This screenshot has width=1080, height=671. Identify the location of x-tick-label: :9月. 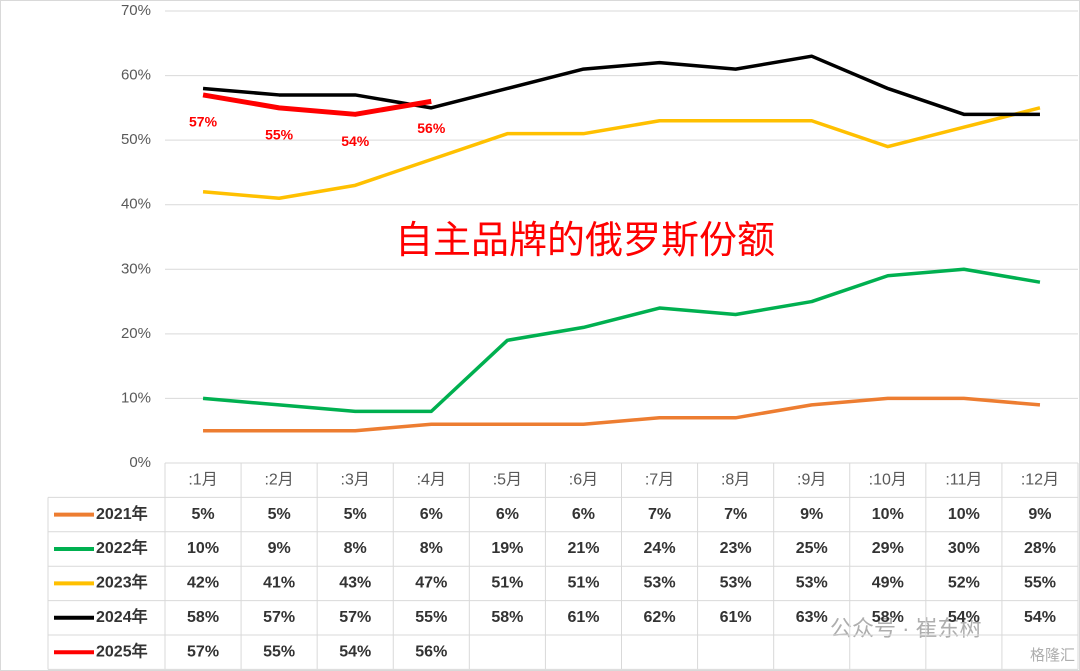
(811, 479).